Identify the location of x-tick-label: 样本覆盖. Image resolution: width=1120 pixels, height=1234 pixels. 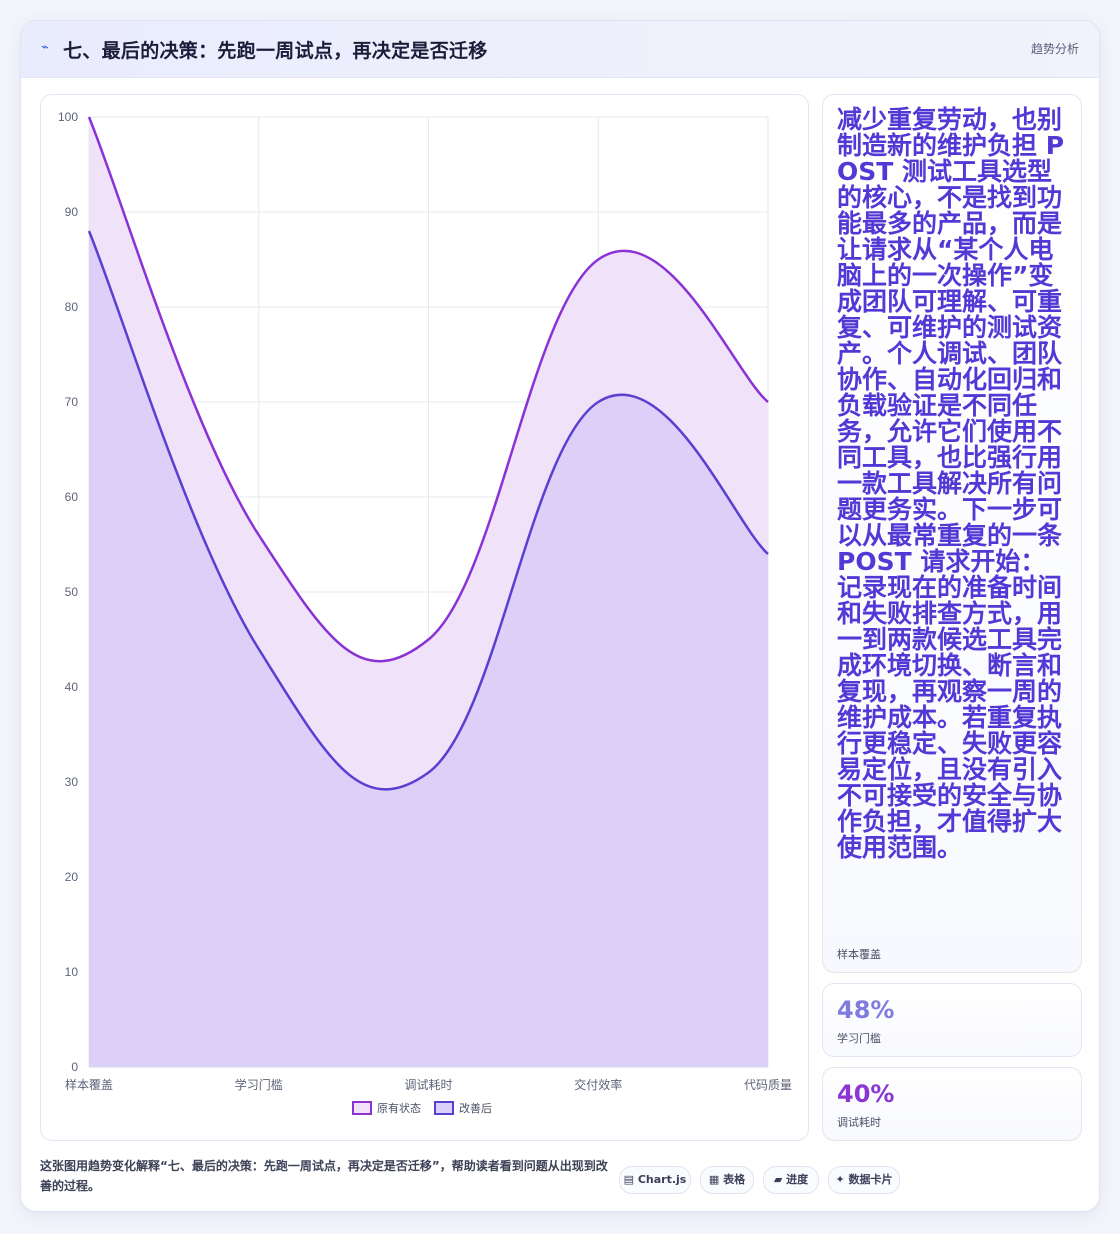
(89, 1084).